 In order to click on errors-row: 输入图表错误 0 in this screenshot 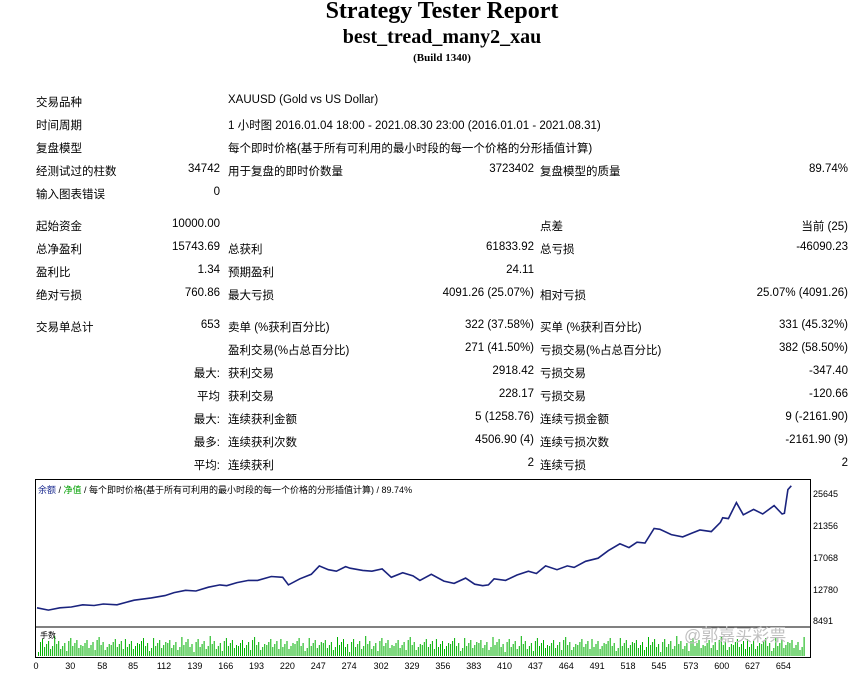, I will do `click(428, 193)`.